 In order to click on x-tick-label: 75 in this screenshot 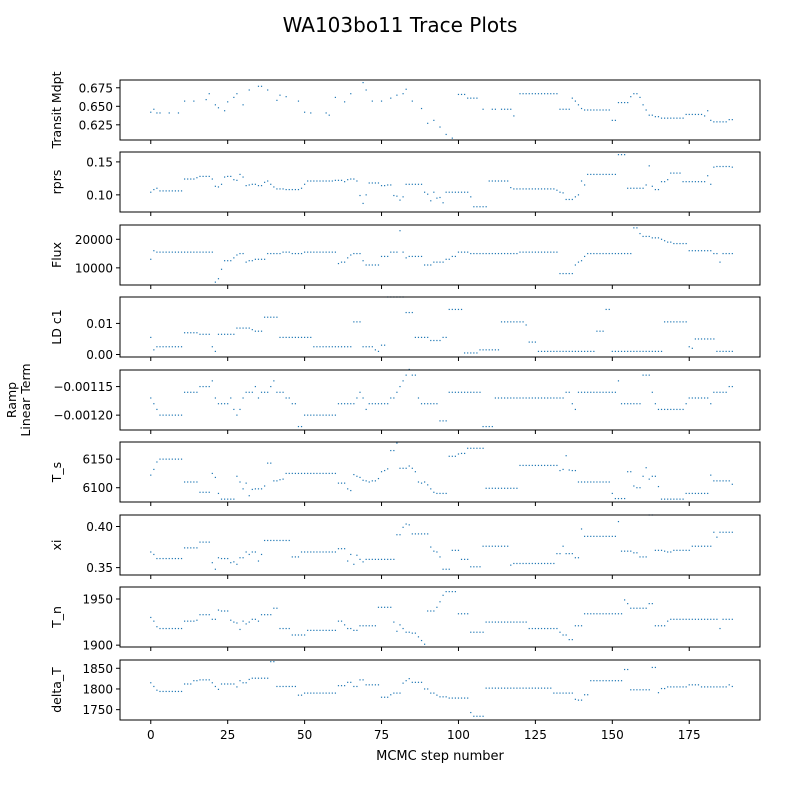, I will do `click(381, 735)`.